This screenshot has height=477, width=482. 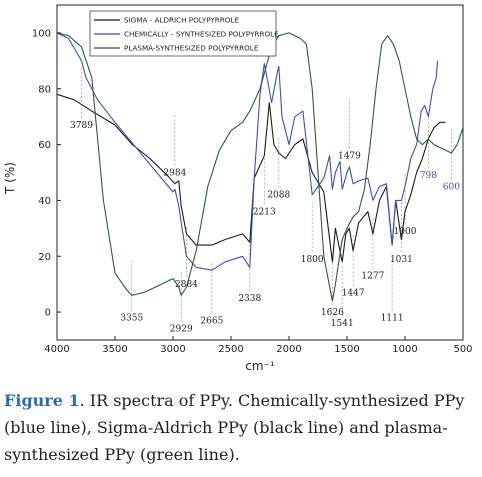 What do you see at coordinates (131, 318) in the screenshot?
I see `peak-label: 3355` at bounding box center [131, 318].